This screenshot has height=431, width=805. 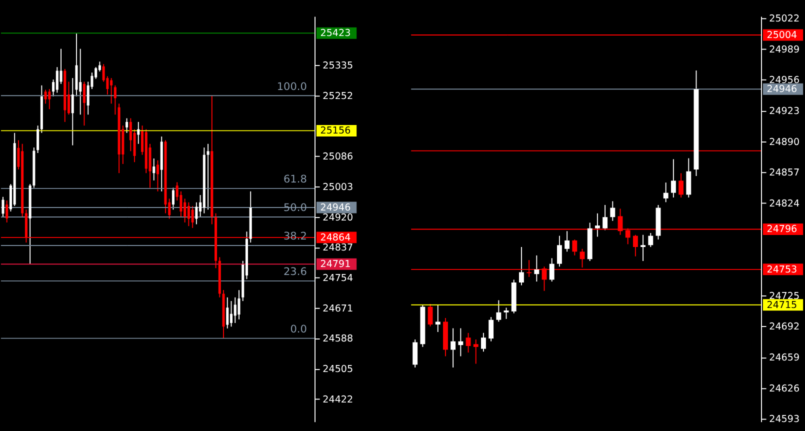 I want to click on y-tick-label: 24890, so click(x=784, y=142).